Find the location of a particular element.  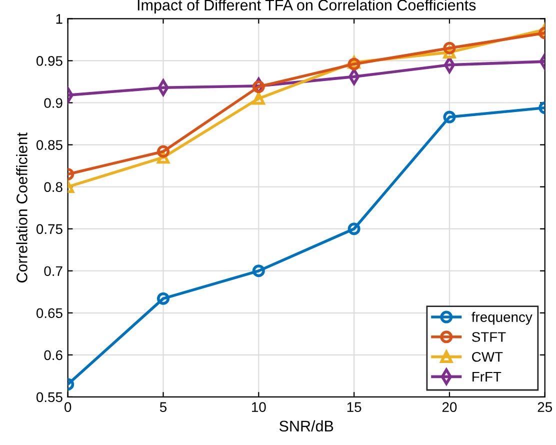

x-tick-label: 20 is located at coordinates (449, 407).